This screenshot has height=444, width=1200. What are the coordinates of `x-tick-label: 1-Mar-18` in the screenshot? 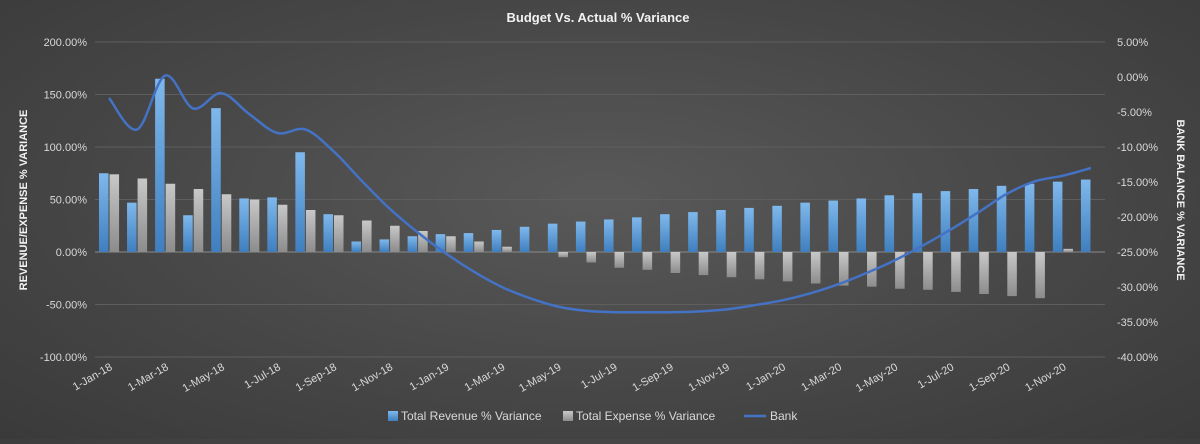 It's located at (148, 377).